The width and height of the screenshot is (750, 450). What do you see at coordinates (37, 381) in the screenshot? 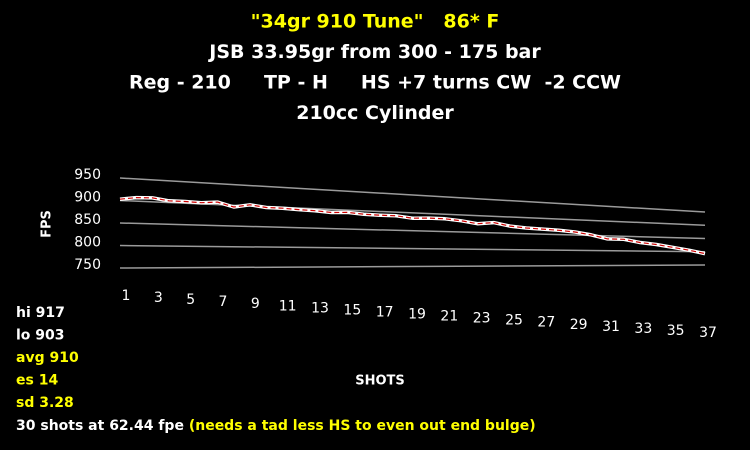
I see `stat-note: es 14` at bounding box center [37, 381].